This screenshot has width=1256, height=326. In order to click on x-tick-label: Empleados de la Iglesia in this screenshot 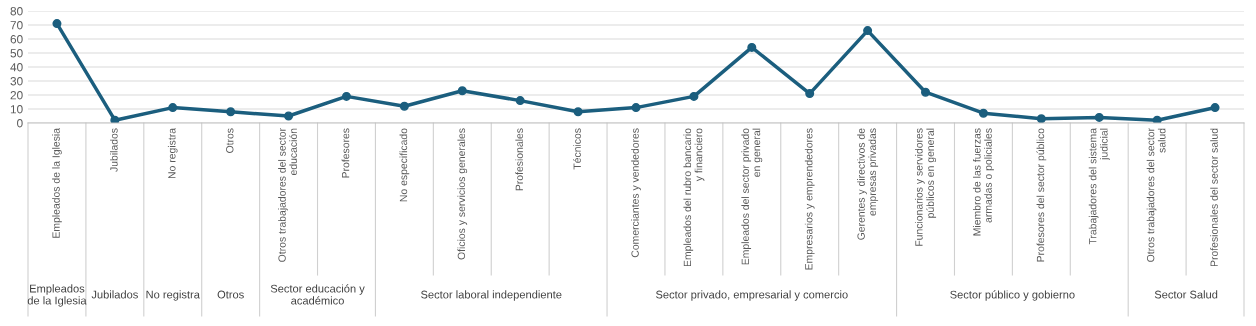, I will do `click(57, 182)`.